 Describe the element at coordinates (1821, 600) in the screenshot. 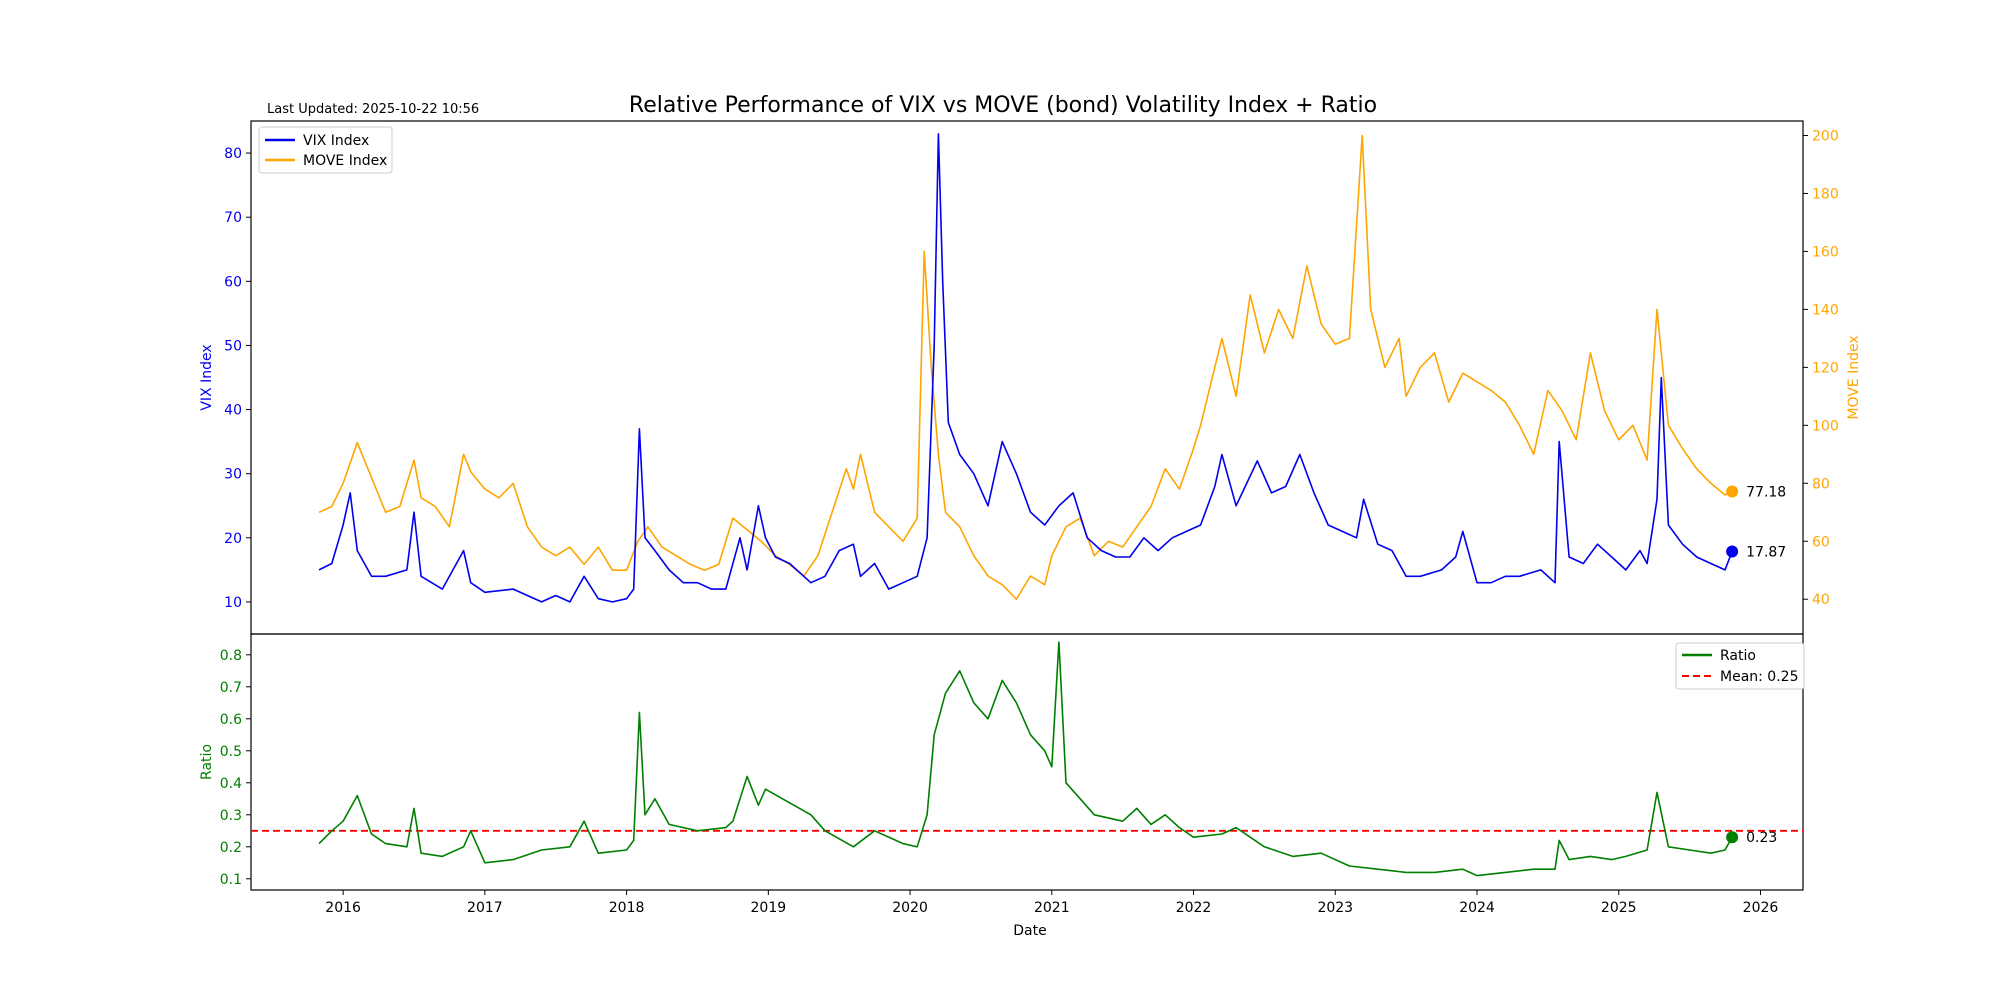

I see `move-tick-label: 40` at that location.